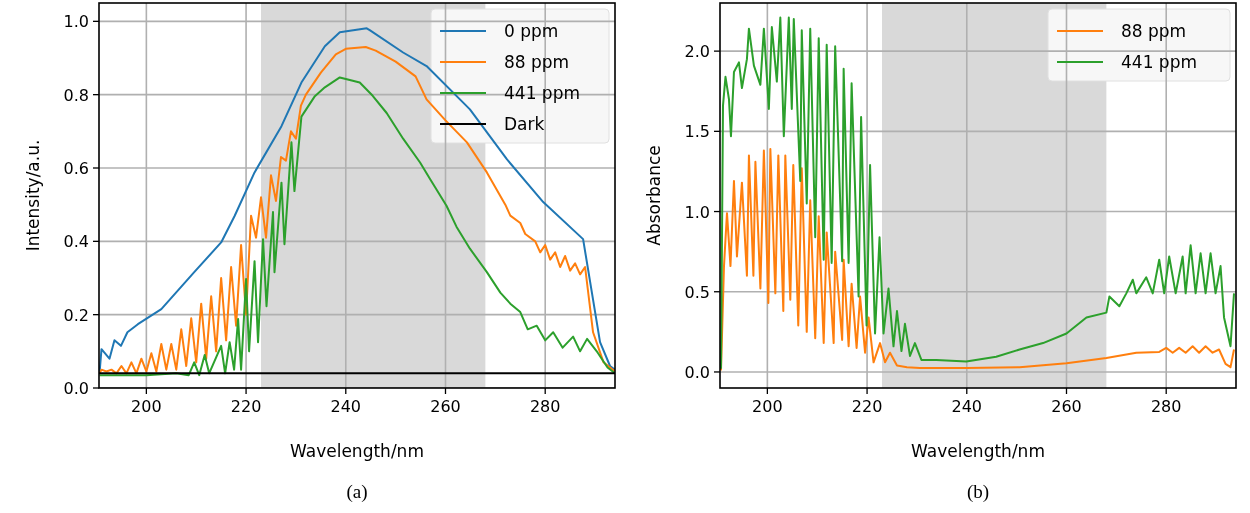 This screenshot has height=513, width=1250. Describe the element at coordinates (76, 168) in the screenshot. I see `y-tick-label: 0.6` at that location.